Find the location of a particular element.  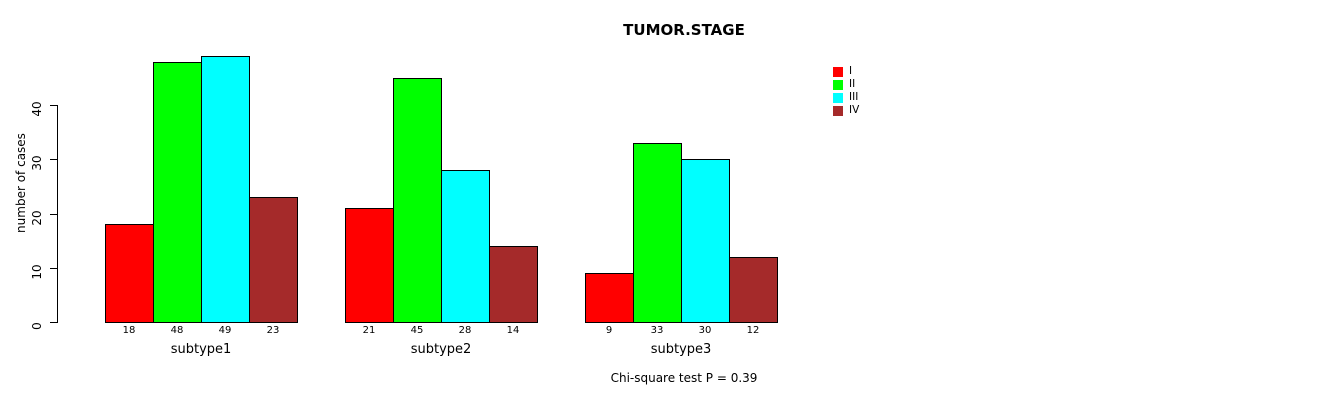

bar-II-subtype2 is located at coordinates (417, 200).